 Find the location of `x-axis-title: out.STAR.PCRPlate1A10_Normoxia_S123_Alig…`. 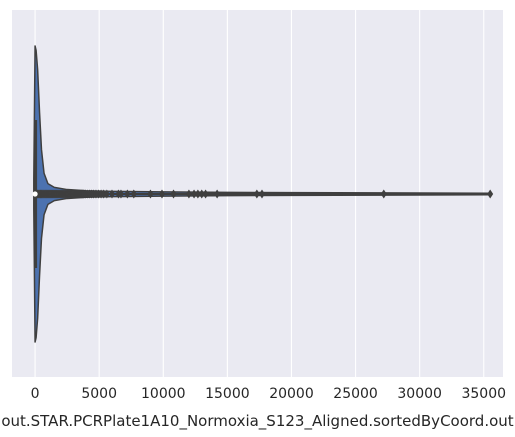

x-axis-title: out.STAR.PCRPlate1A10_Normoxia_S123_Alig… is located at coordinates (257, 421).